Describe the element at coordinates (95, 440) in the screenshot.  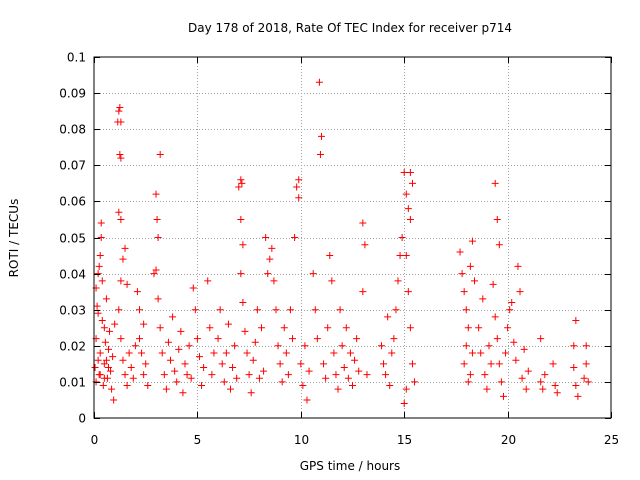
I see `x-tick-label: 0` at that location.